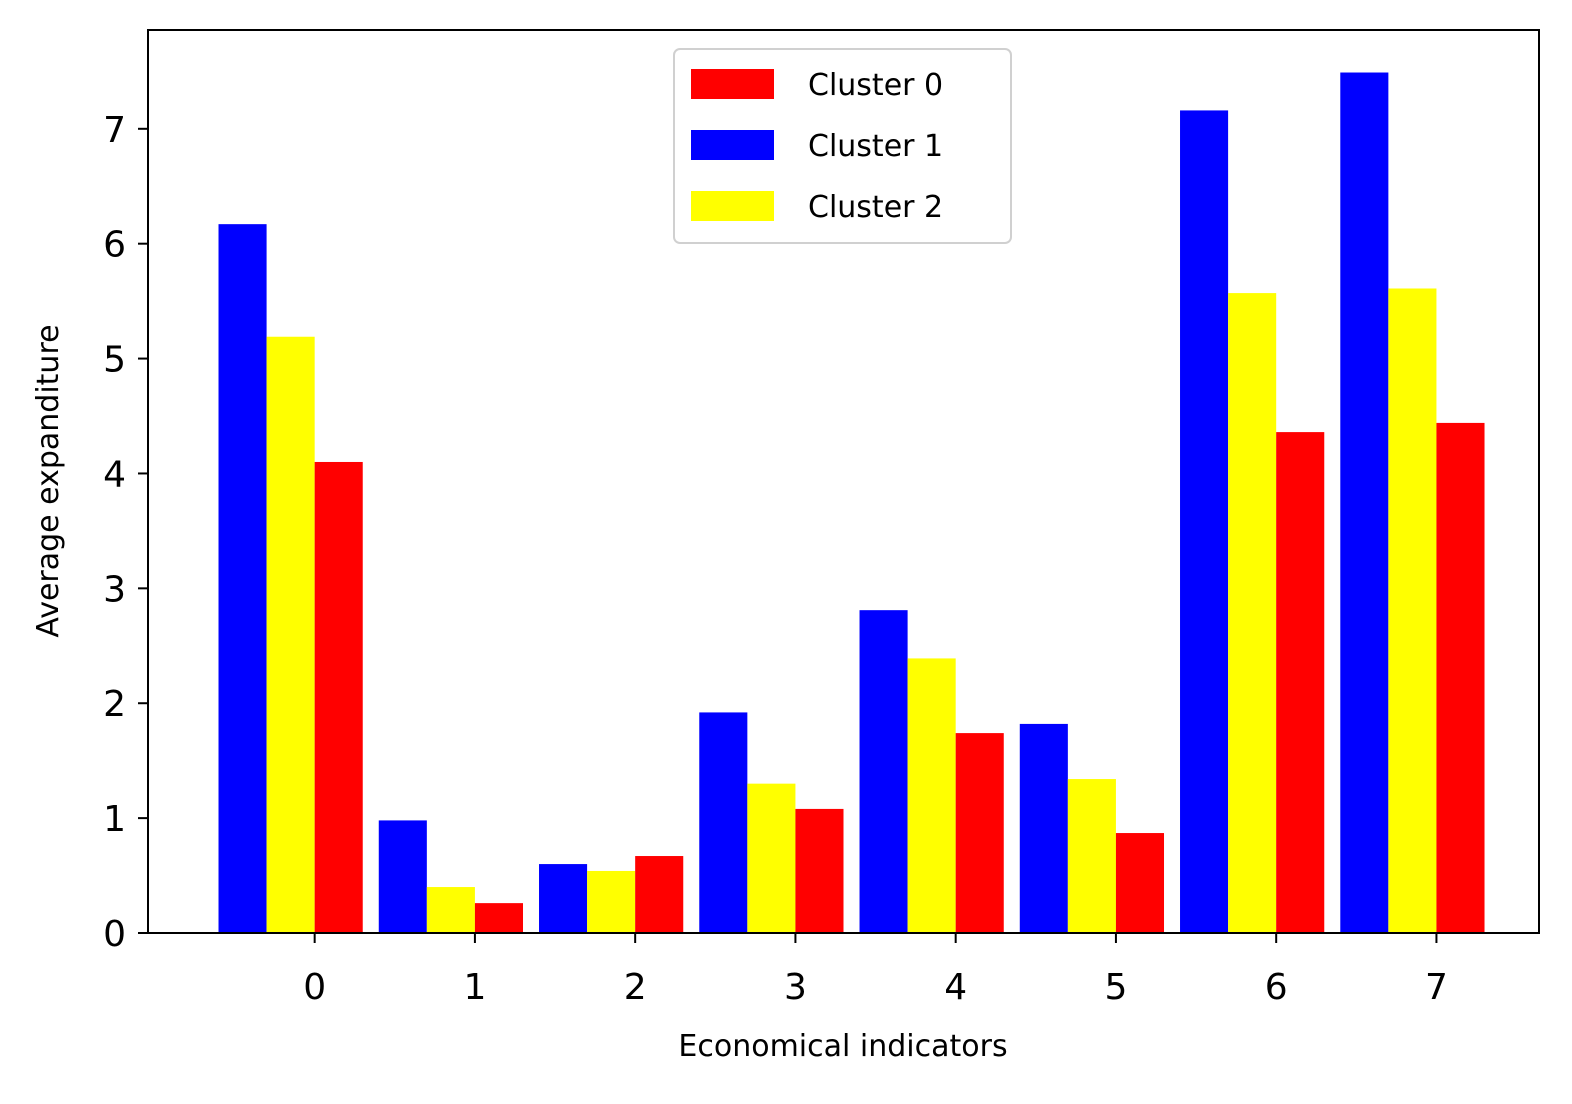 Image resolution: width=1572 pixels, height=1104 pixels. What do you see at coordinates (114, 245) in the screenshot?
I see `y-tick-label-6: 6` at bounding box center [114, 245].